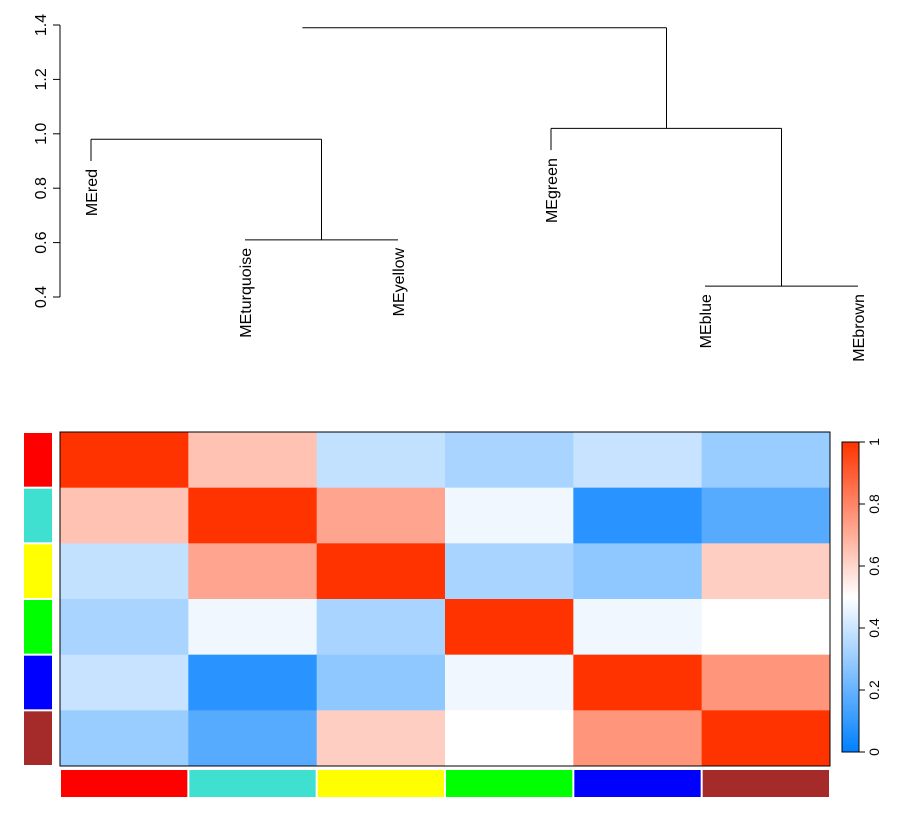 This screenshot has width=906, height=820. What do you see at coordinates (874, 442) in the screenshot?
I see `colorbar-tick-label: 1` at bounding box center [874, 442].